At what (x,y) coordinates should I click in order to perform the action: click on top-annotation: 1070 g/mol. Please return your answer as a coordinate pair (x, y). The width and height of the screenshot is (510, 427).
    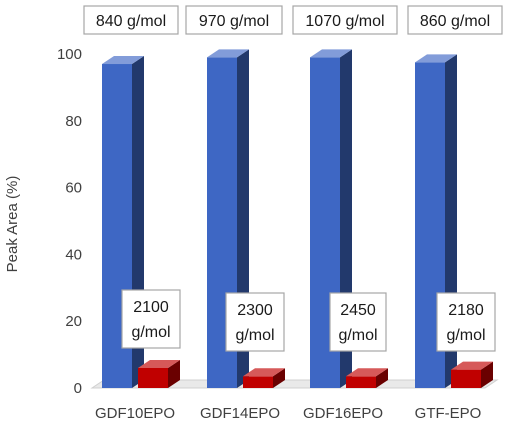
    Looking at the image, I should click on (345, 20).